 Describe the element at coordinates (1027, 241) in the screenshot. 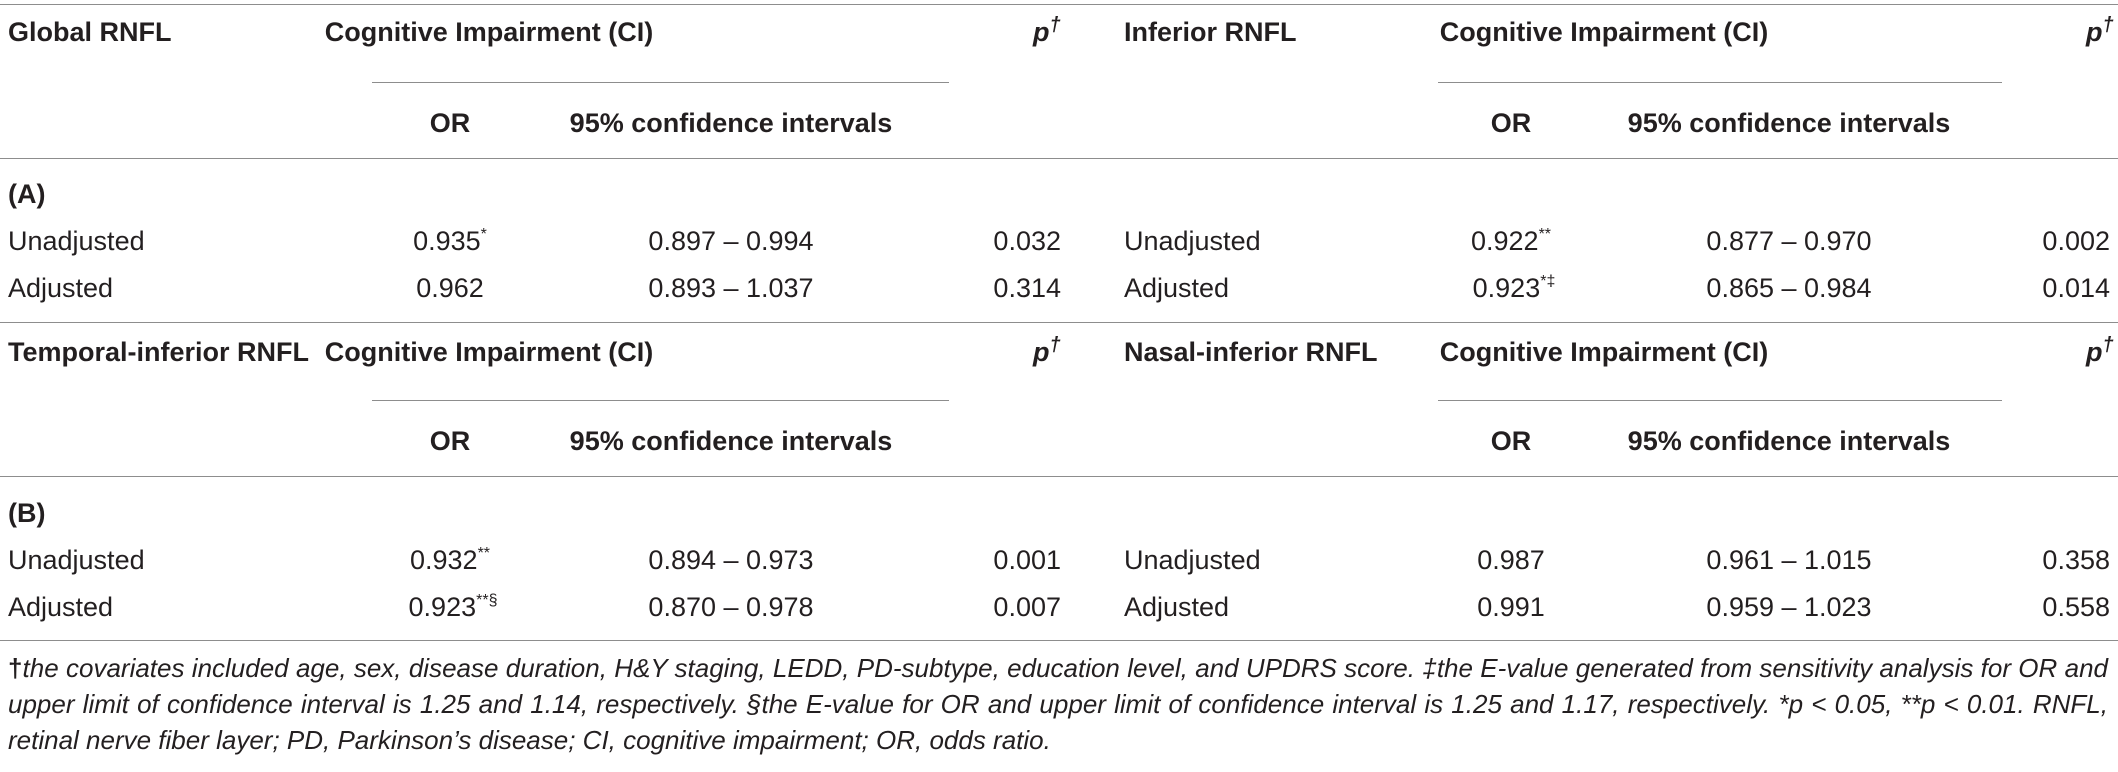

I see `p-value-cell: 0.032` at that location.